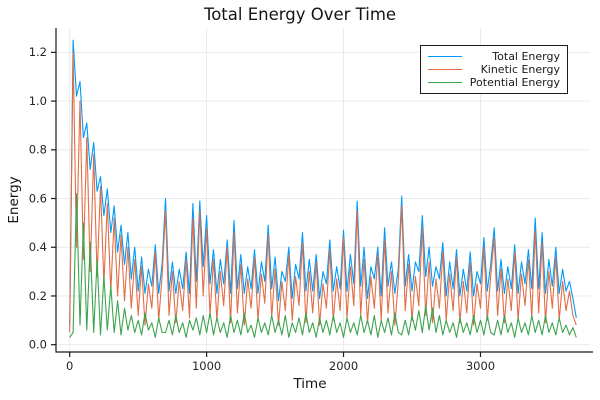  I want to click on legend-label: Total Energy, so click(526, 56).